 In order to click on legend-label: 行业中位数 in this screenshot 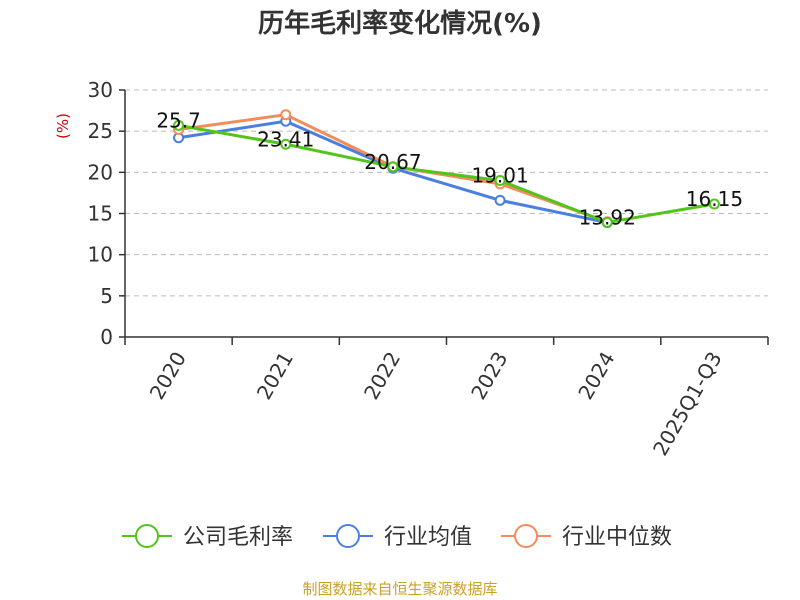, I will do `click(617, 537)`.